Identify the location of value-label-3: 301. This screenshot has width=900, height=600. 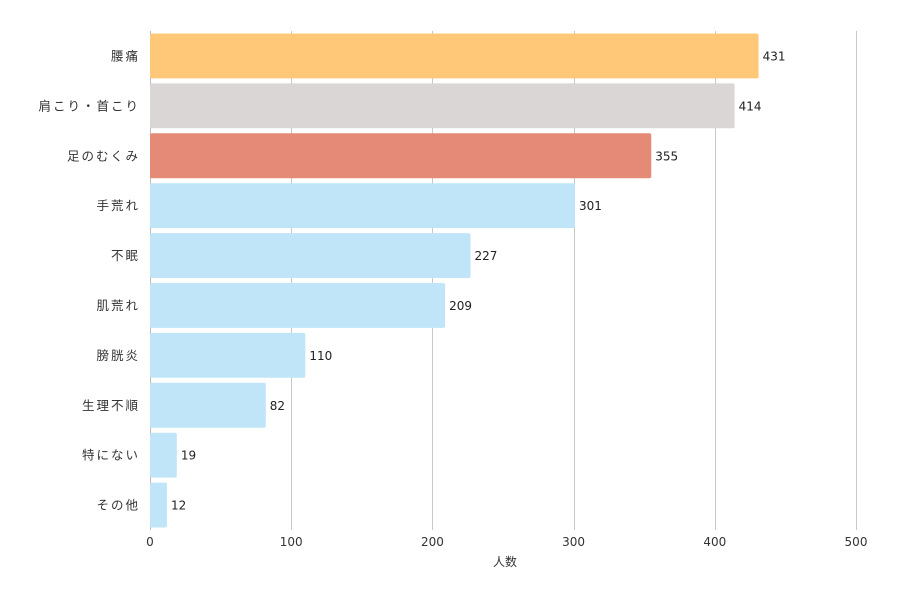
(590, 206).